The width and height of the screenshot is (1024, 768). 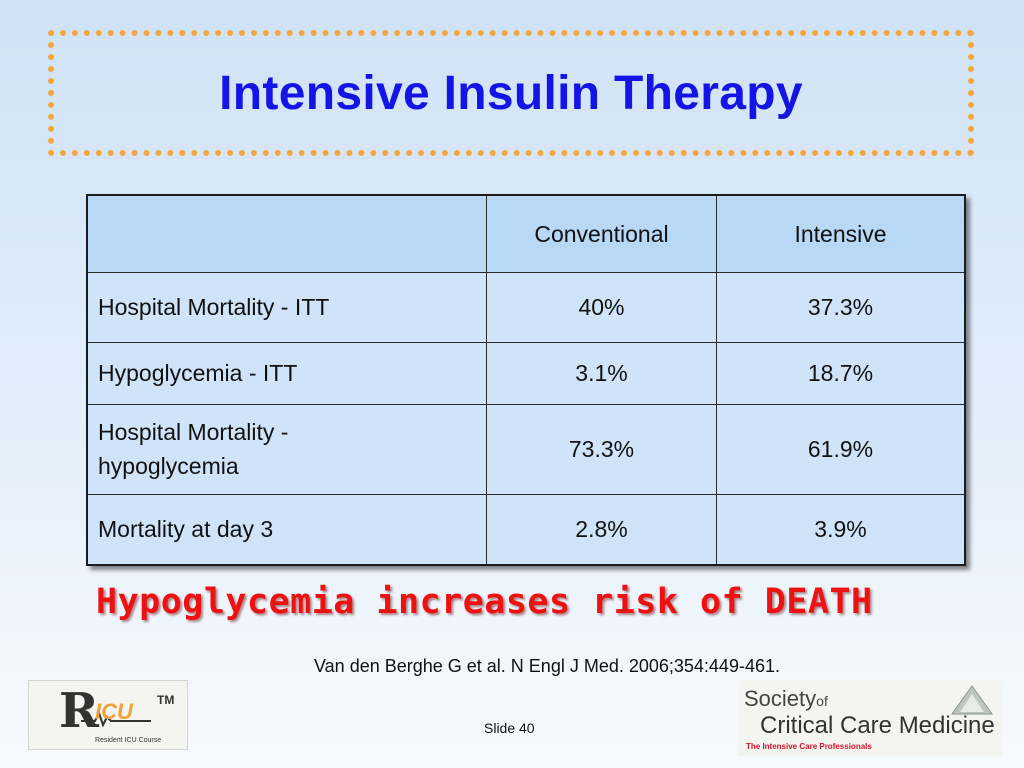 I want to click on sccm-logo-line1: Societyof, so click(x=786, y=698).